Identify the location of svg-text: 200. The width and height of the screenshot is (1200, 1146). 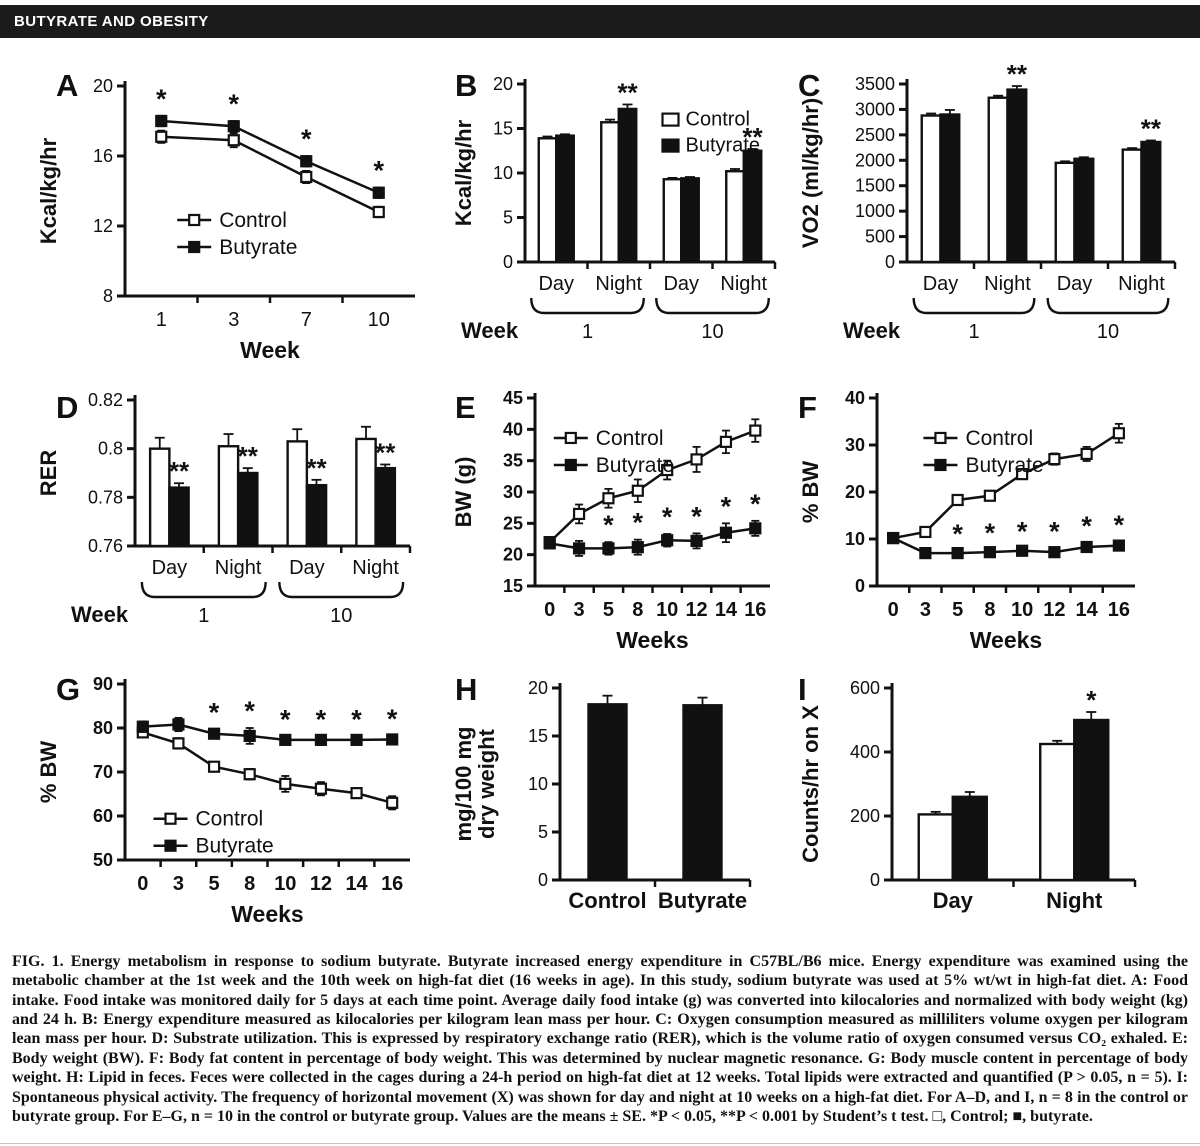
(865, 816).